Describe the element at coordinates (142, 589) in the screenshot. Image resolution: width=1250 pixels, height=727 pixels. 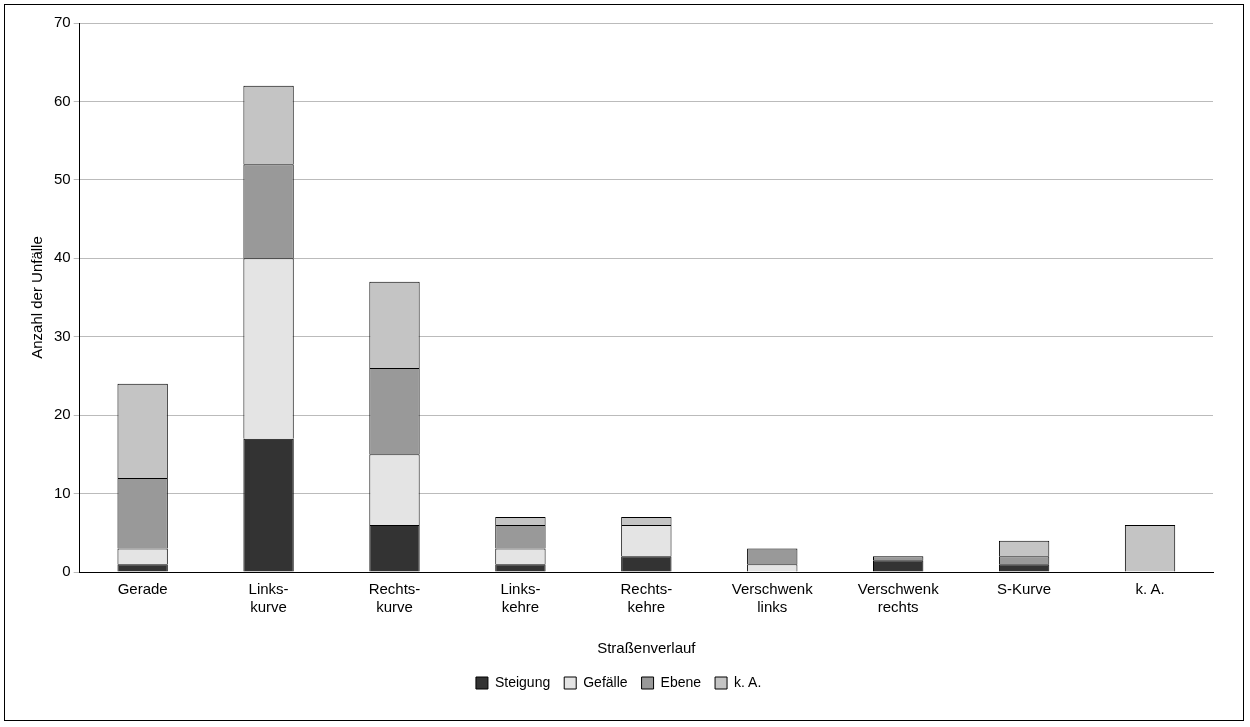
I see `x-tick-label: Gerade` at that location.